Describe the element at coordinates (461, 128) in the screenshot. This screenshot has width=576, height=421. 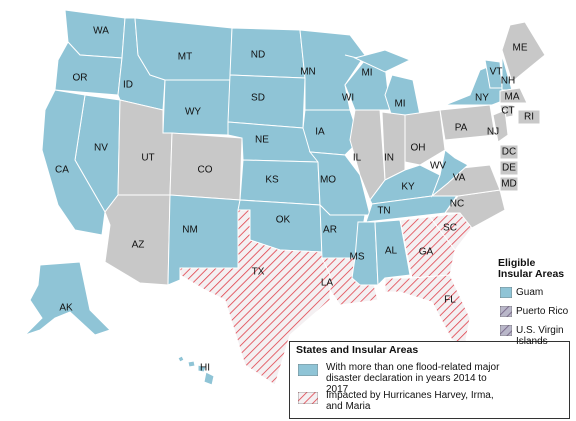
I see `state-label: PA` at that location.